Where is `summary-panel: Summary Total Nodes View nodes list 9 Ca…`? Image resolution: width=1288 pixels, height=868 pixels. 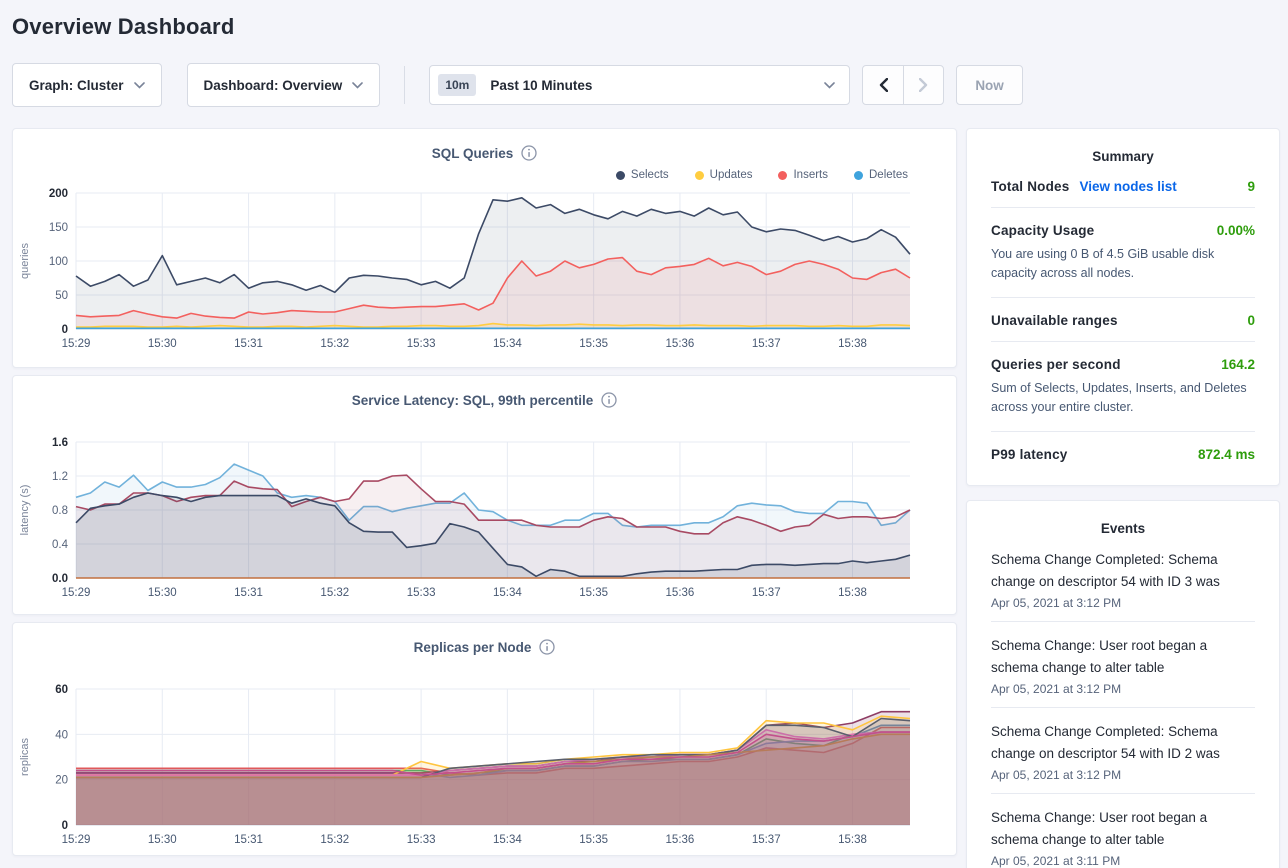
summary-panel: Summary Total Nodes View nodes list 9 Ca… is located at coordinates (1123, 307).